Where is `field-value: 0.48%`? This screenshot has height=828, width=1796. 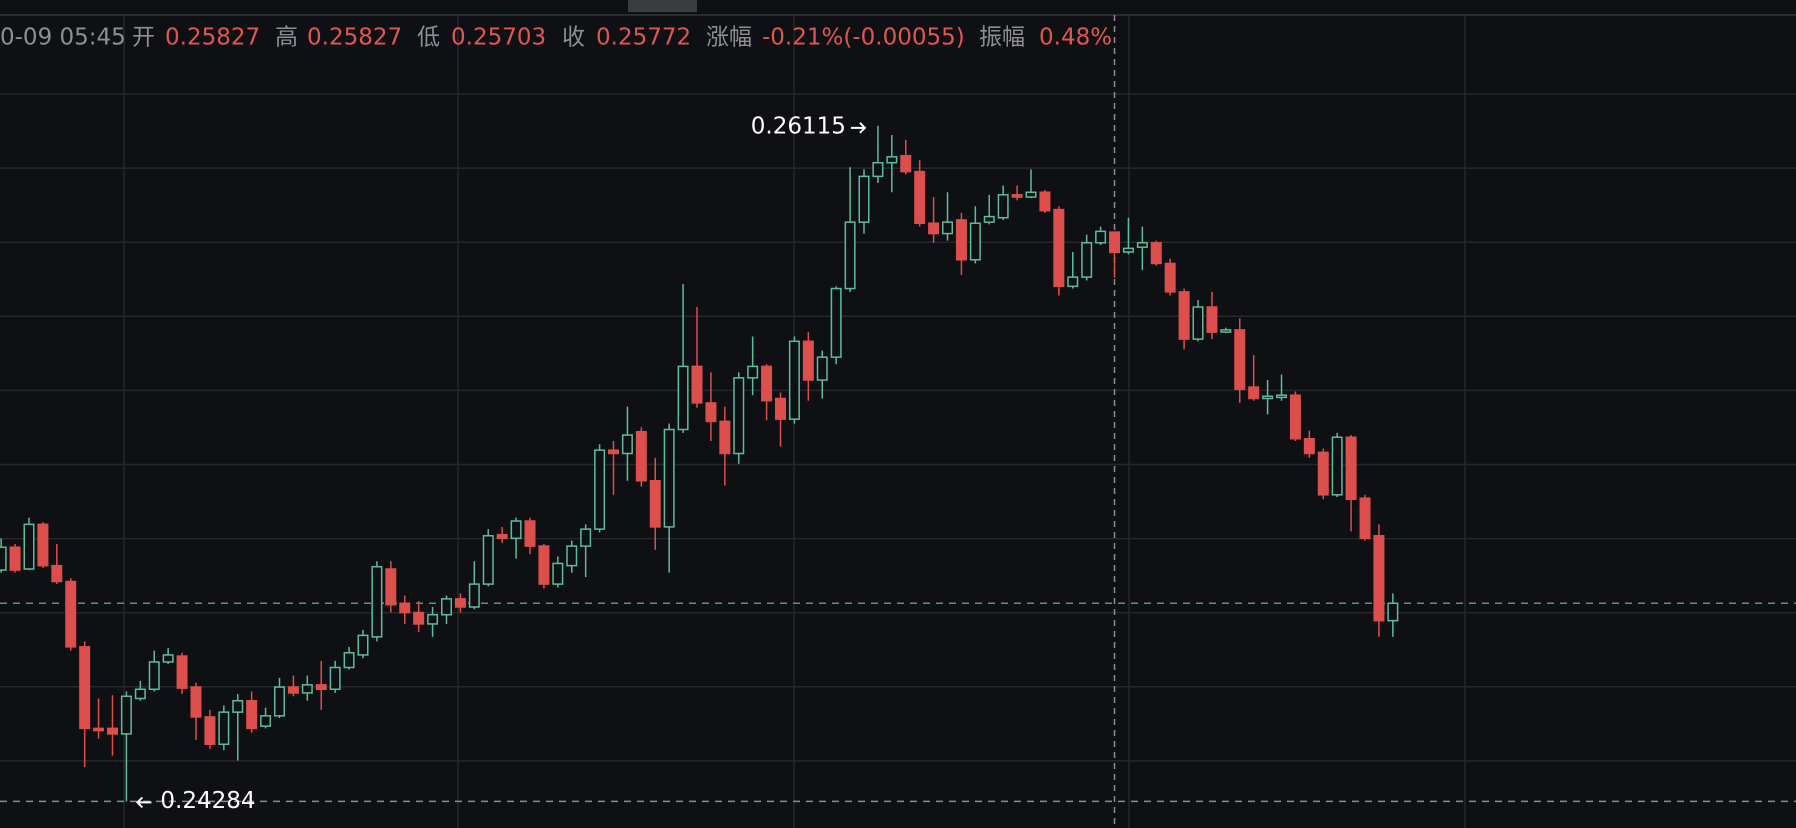
field-value: 0.48% is located at coordinates (1075, 38).